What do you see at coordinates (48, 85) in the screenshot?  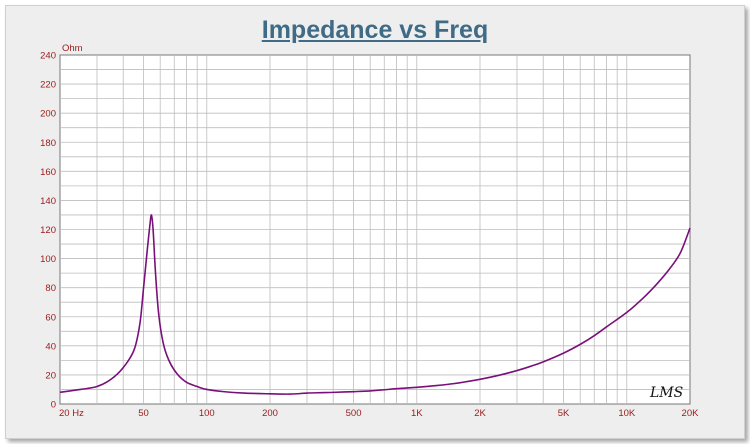 I see `y-tick-label: 220` at bounding box center [48, 85].